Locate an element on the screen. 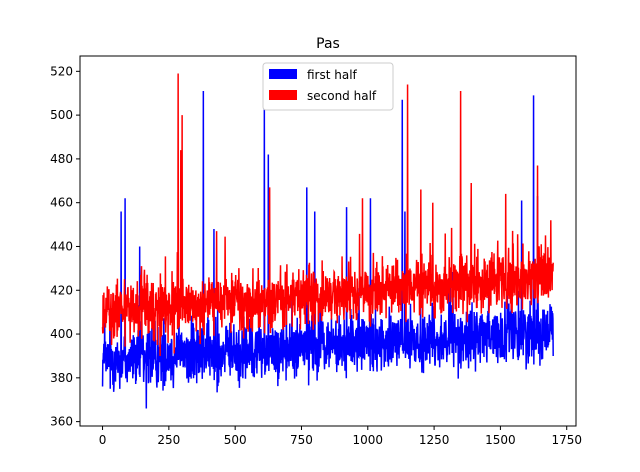 Image resolution: width=640 pixels, height=472 pixels. x-tick-label: 750 is located at coordinates (301, 440).